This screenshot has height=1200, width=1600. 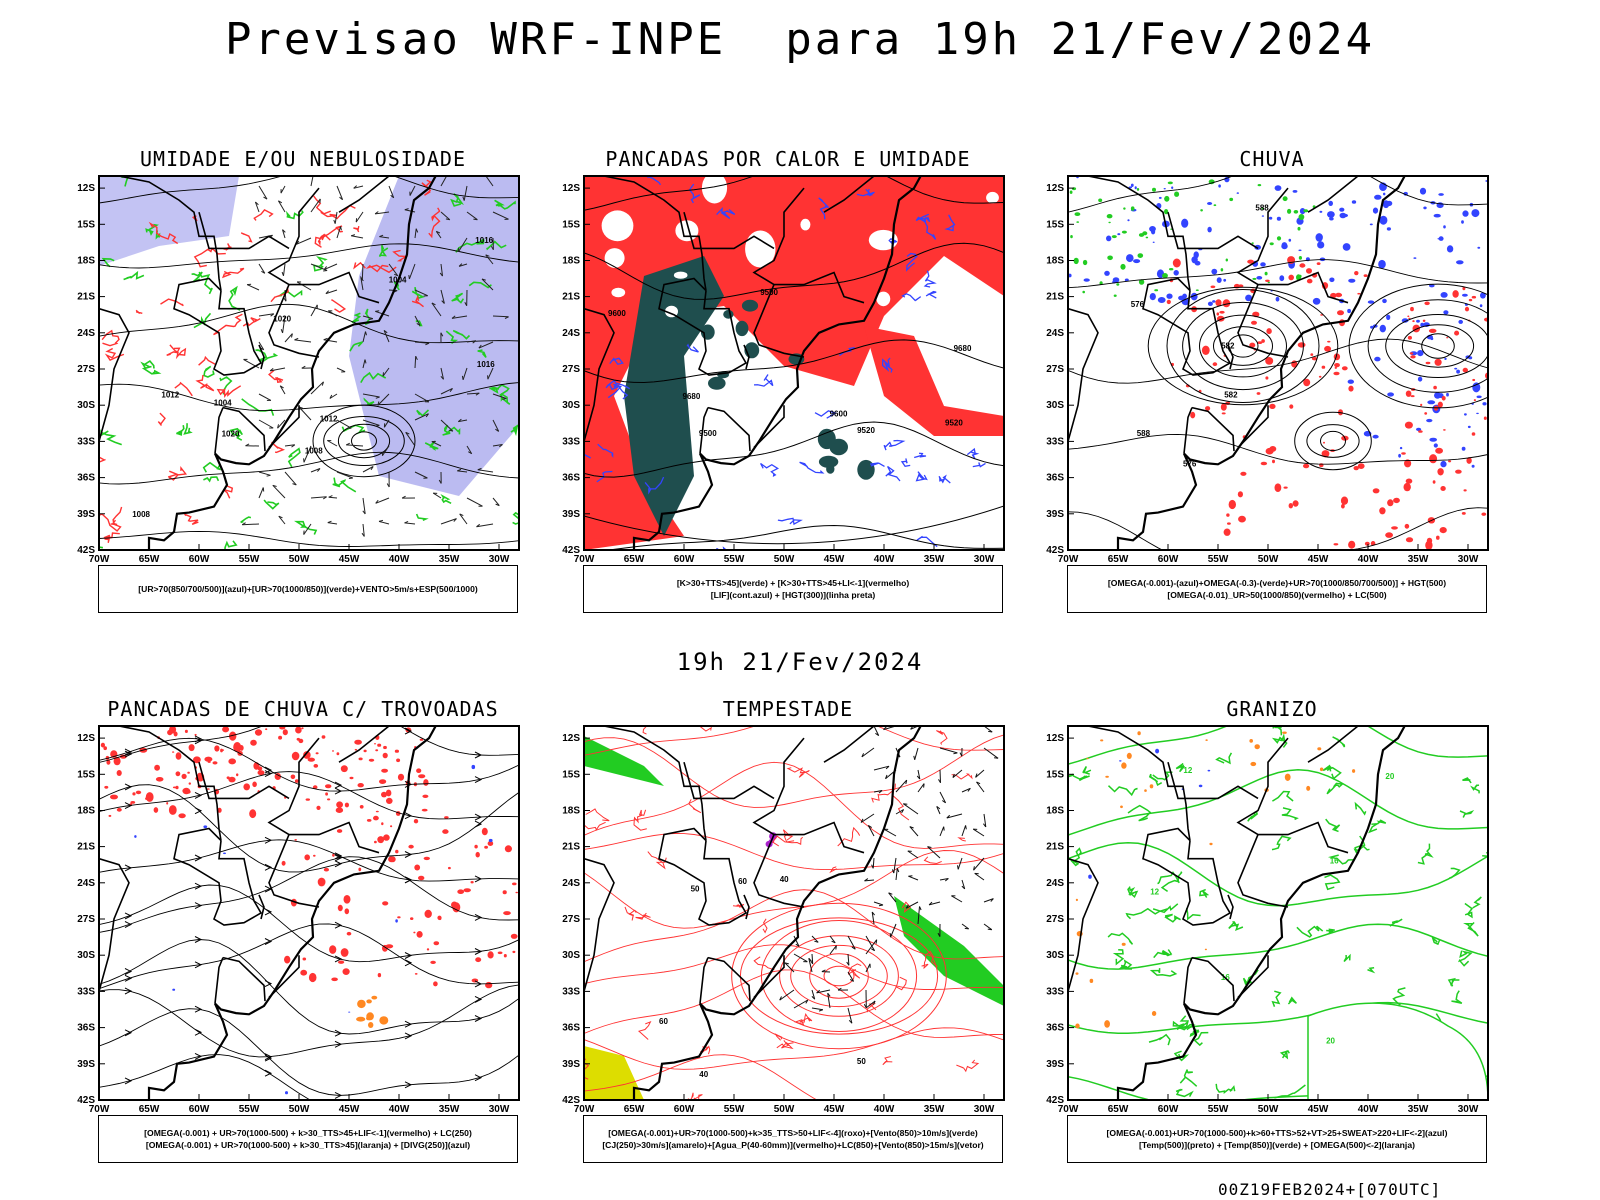 I want to click on contour-label: 576, so click(x=1190, y=463).